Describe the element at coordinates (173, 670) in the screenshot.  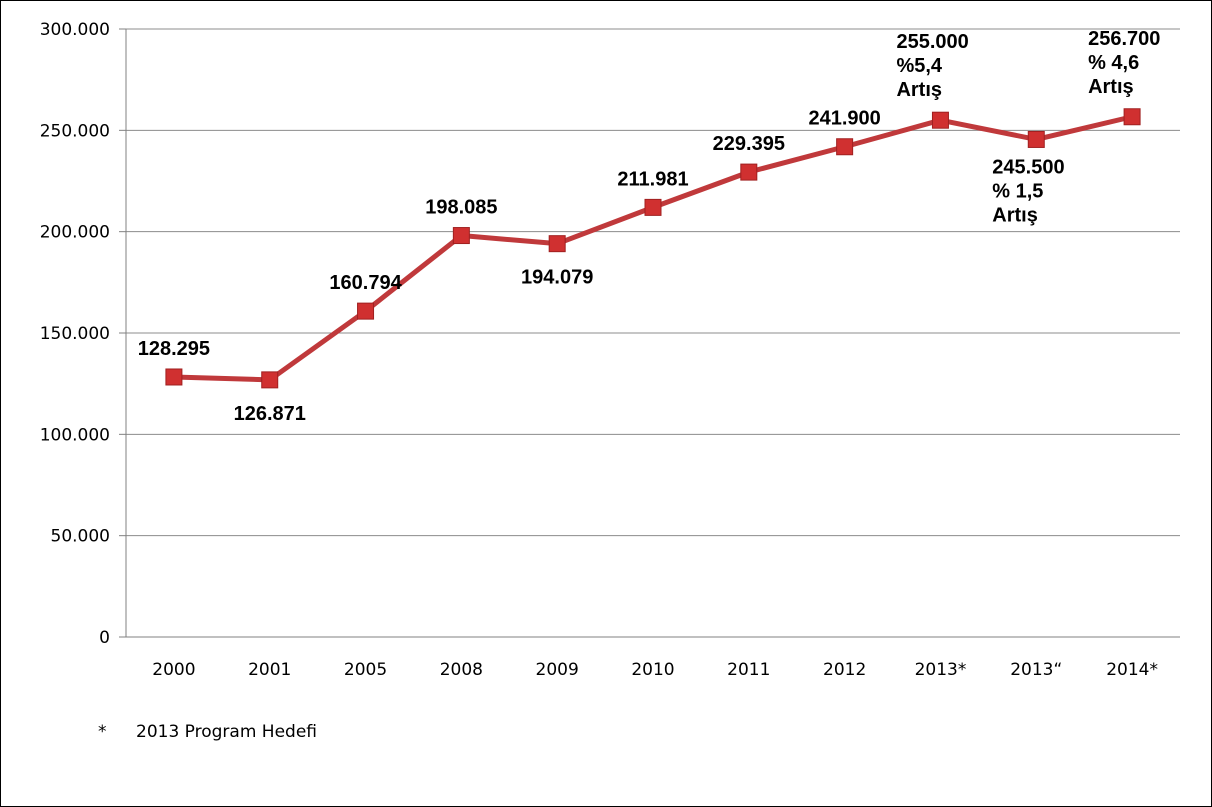
I see `x-tick-label: 2000` at that location.